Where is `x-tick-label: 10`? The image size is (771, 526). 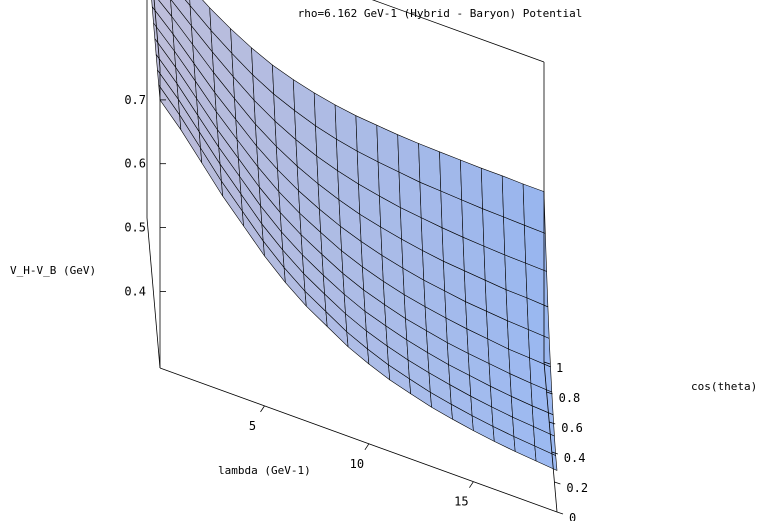 x-tick-label: 10 is located at coordinates (357, 464).